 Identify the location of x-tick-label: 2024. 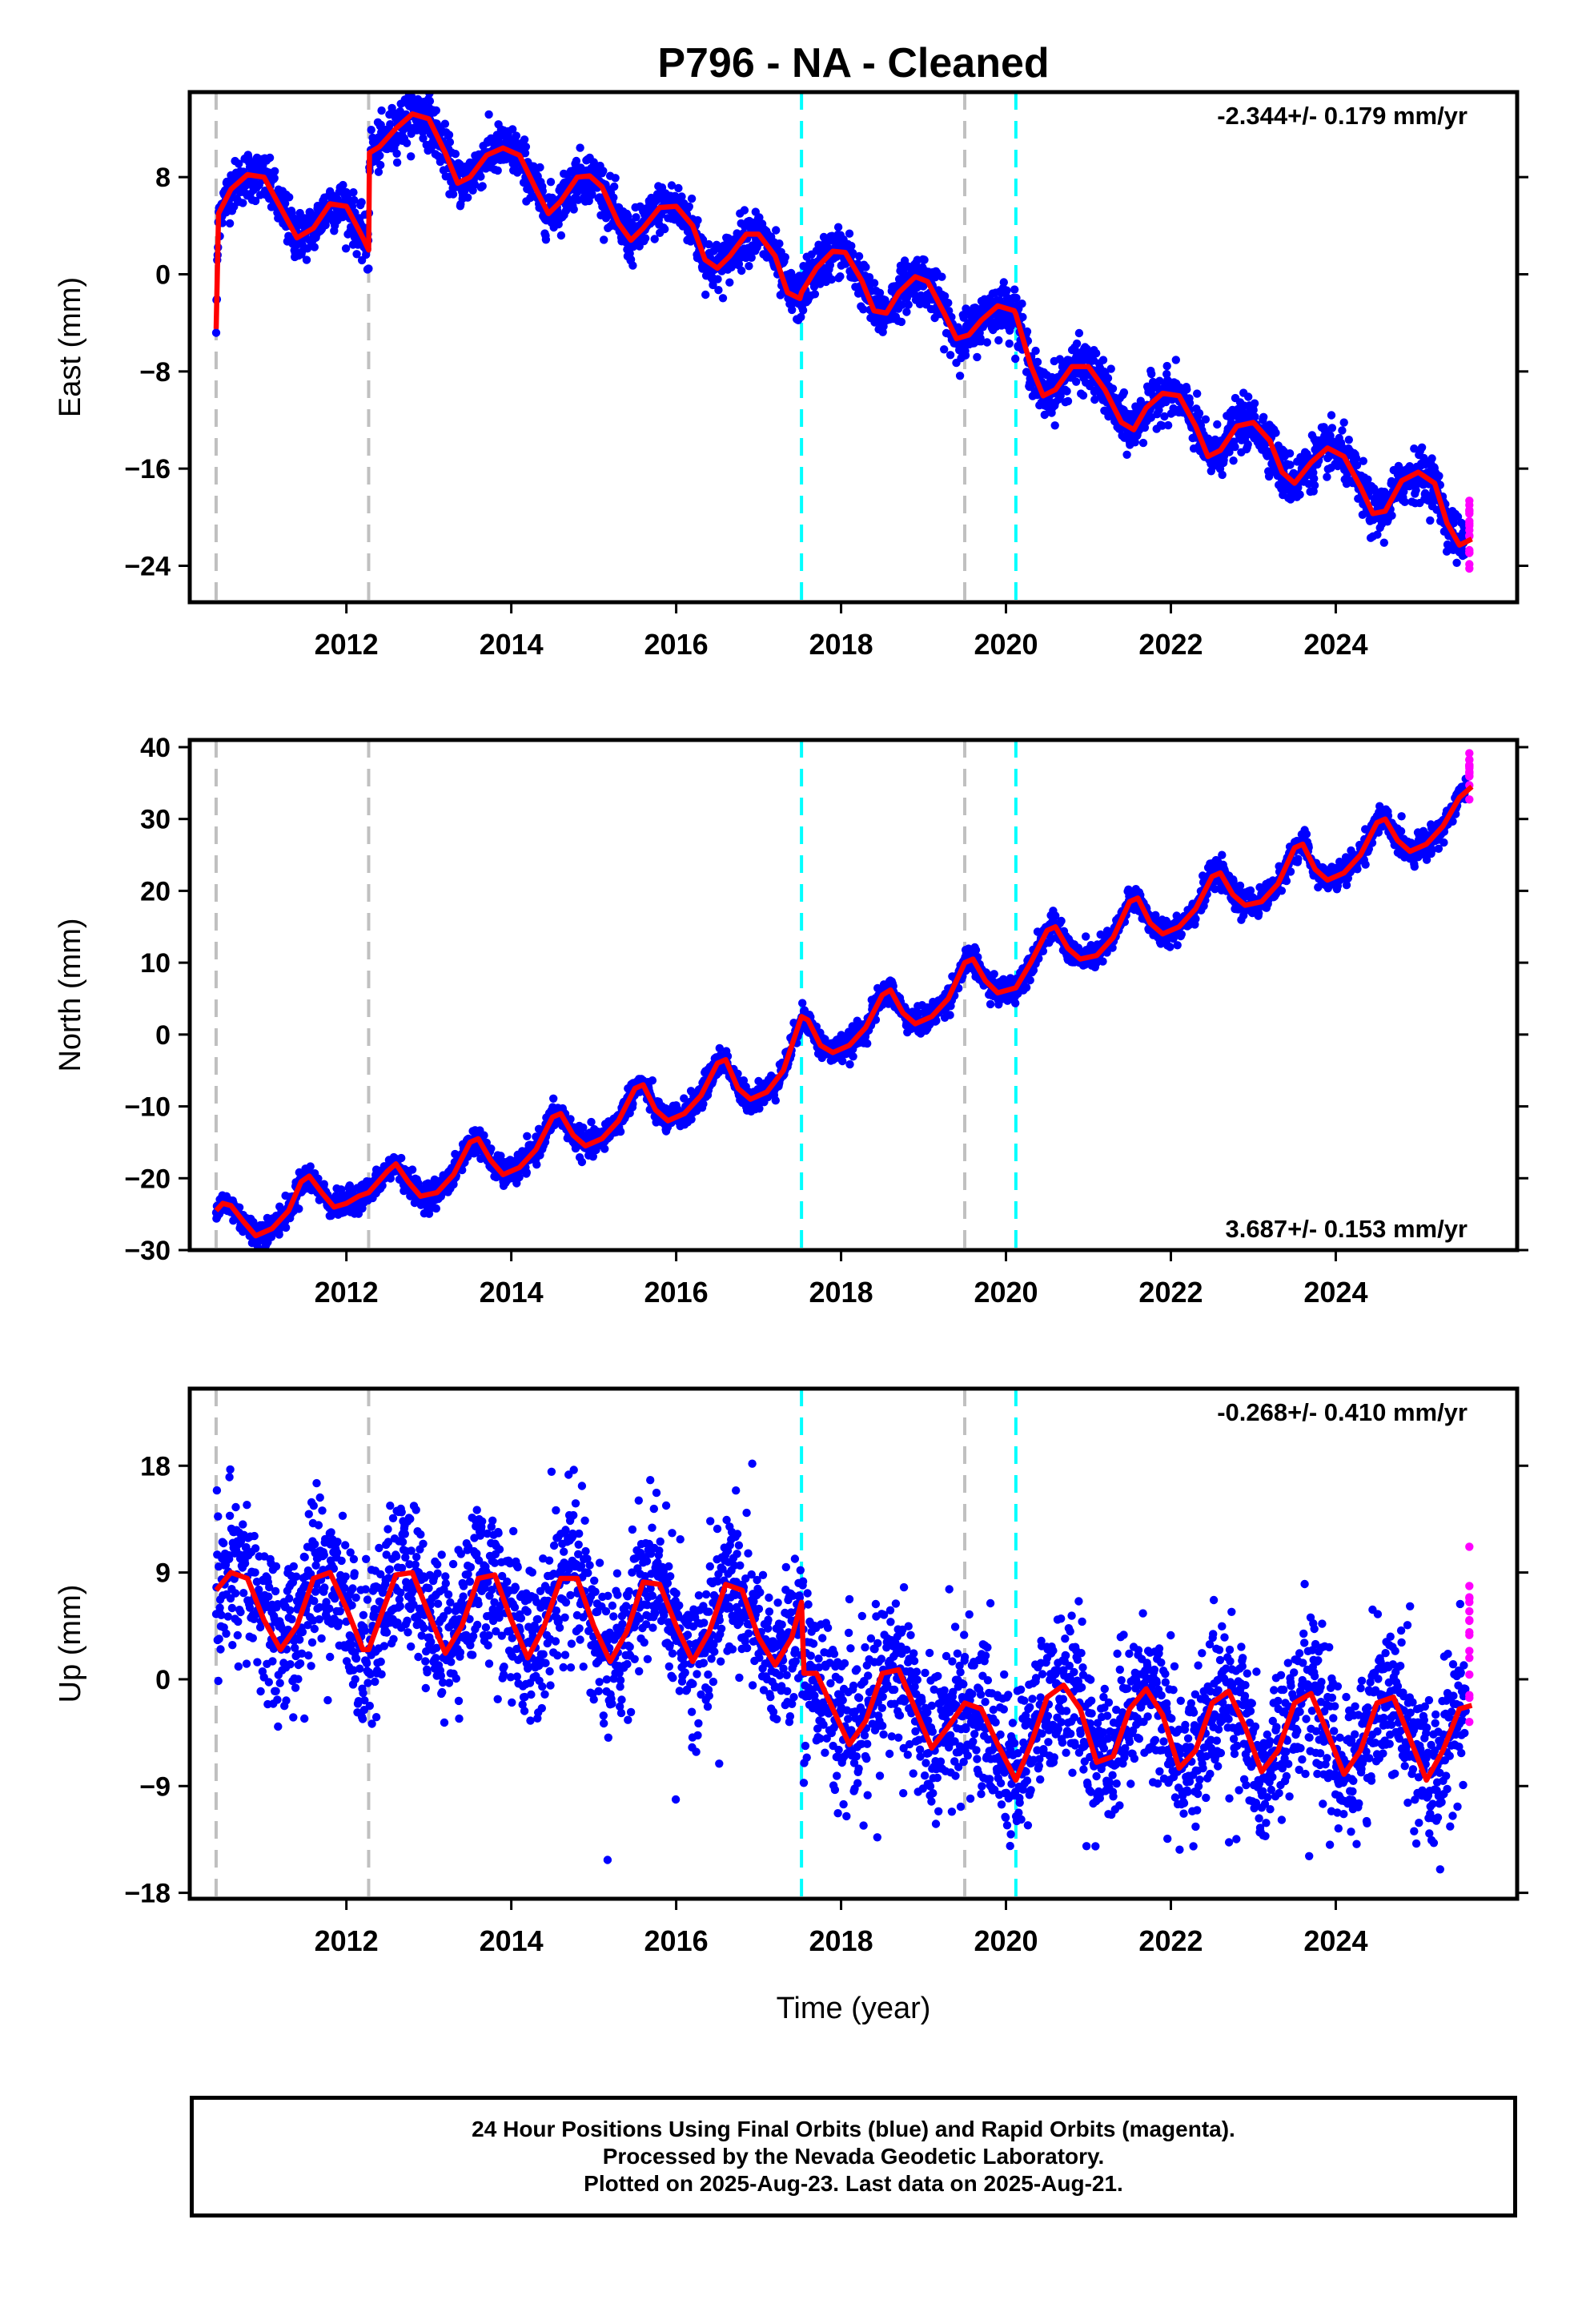
(1335, 644).